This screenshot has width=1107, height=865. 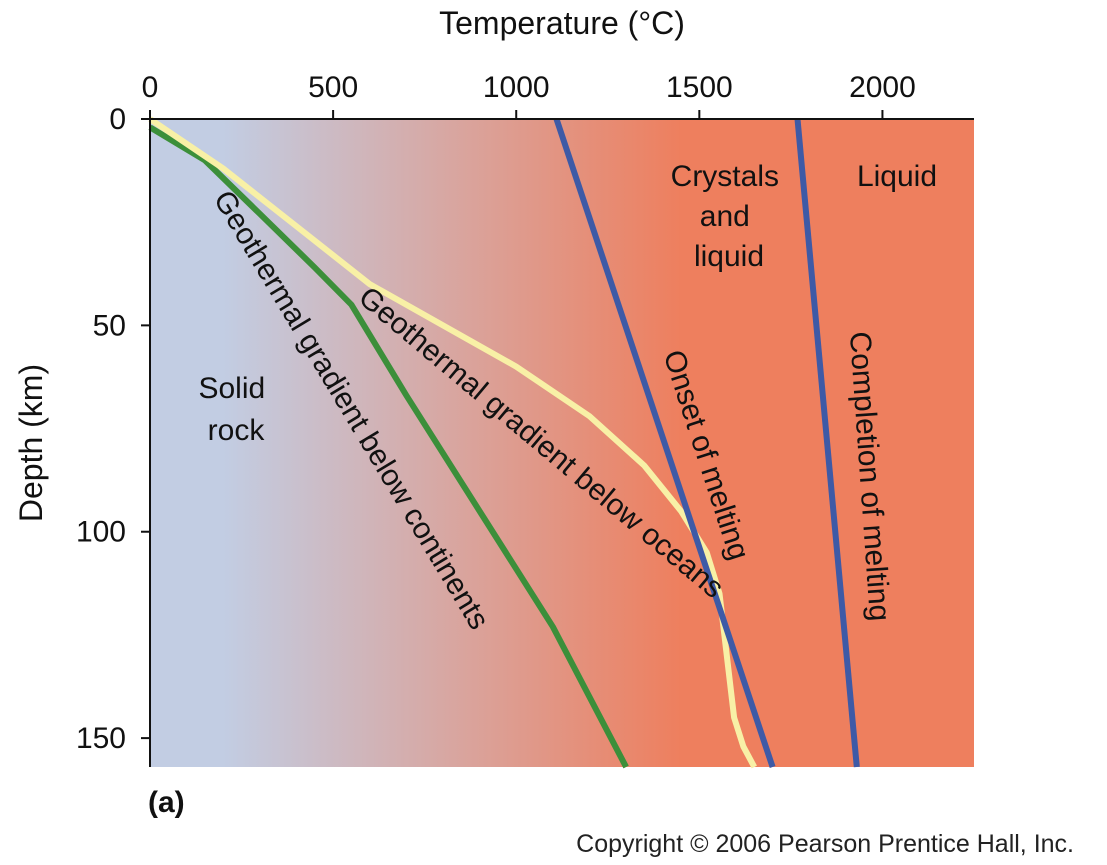 I want to click on x-tick-label: 1000, so click(x=516, y=87).